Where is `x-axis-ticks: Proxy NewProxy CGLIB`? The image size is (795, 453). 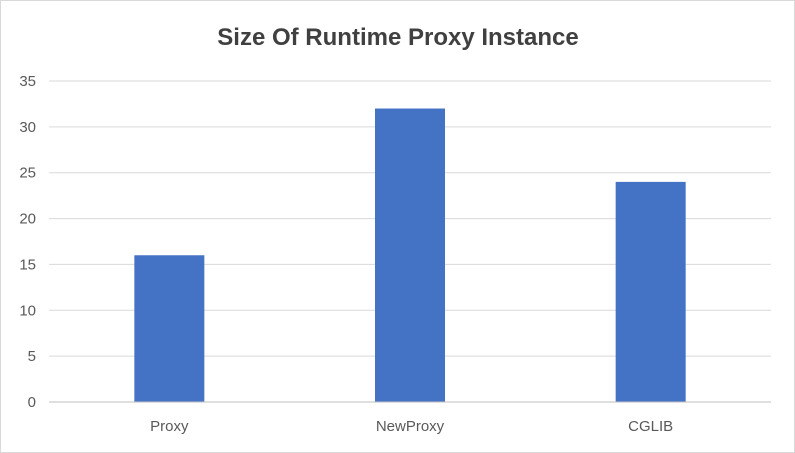 x-axis-ticks: Proxy NewProxy CGLIB is located at coordinates (411, 426).